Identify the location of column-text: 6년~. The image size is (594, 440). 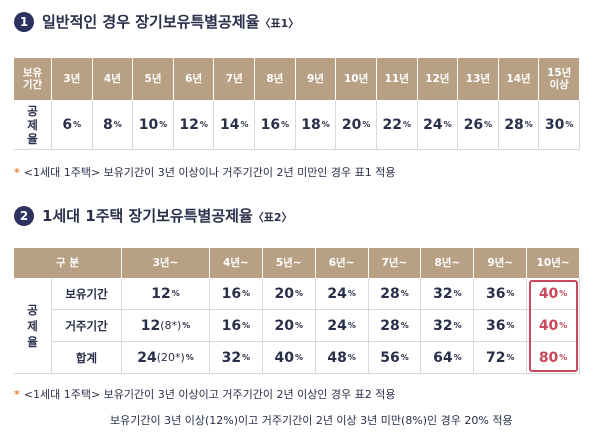
(341, 263).